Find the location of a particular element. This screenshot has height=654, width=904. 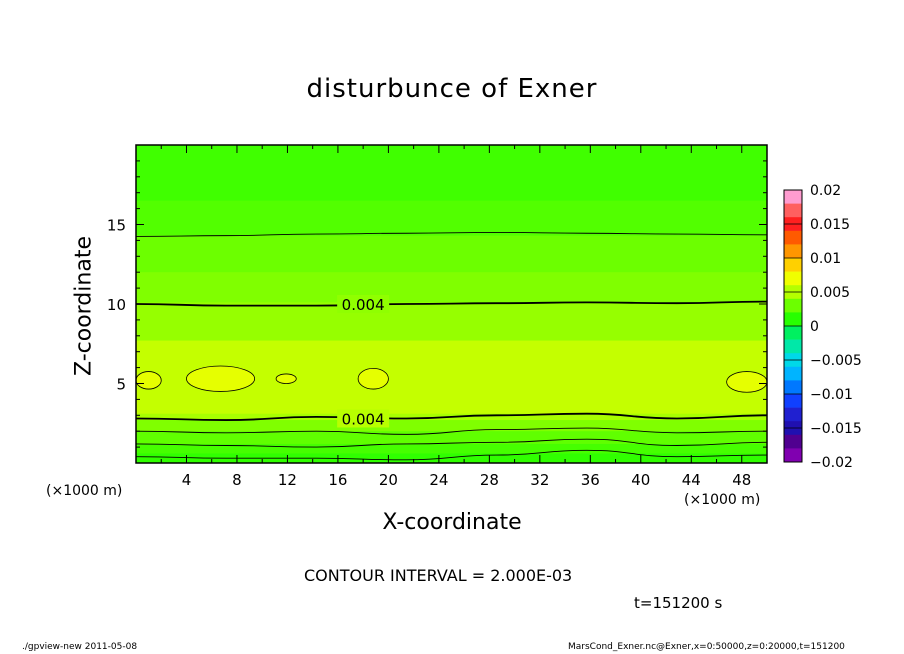

heatmap-highs is located at coordinates (451, 379).